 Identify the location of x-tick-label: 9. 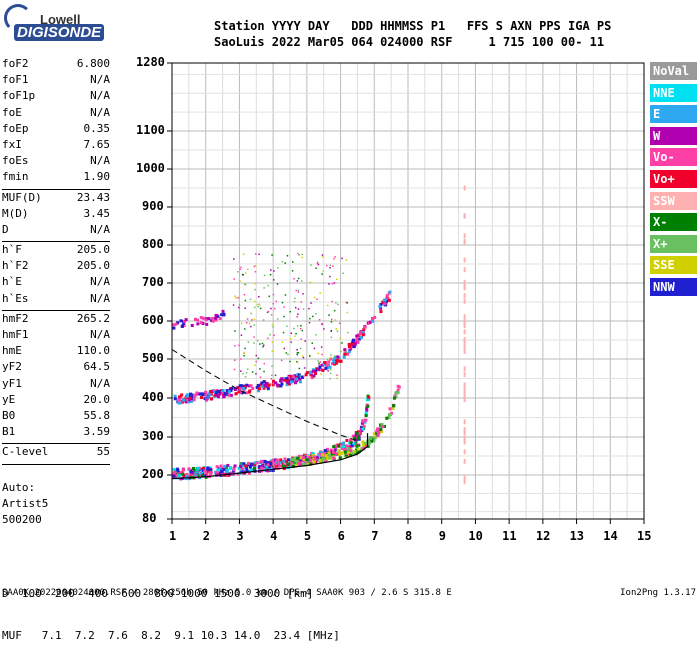
(442, 536).